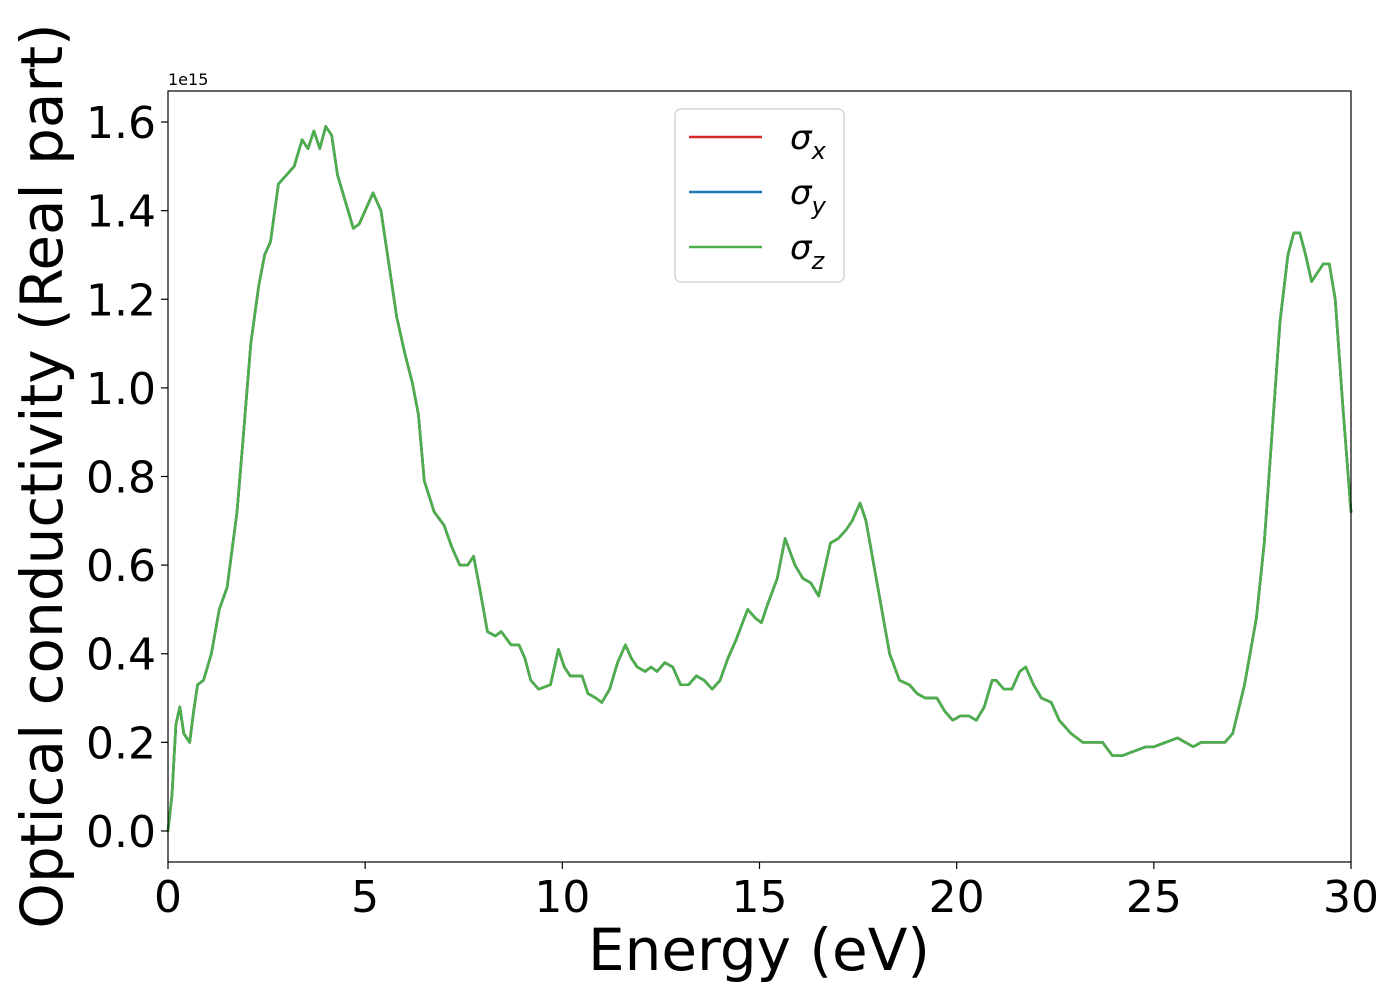 The height and width of the screenshot is (1000, 1400). What do you see at coordinates (121, 832) in the screenshot?
I see `y-tick-label: 0.0` at bounding box center [121, 832].